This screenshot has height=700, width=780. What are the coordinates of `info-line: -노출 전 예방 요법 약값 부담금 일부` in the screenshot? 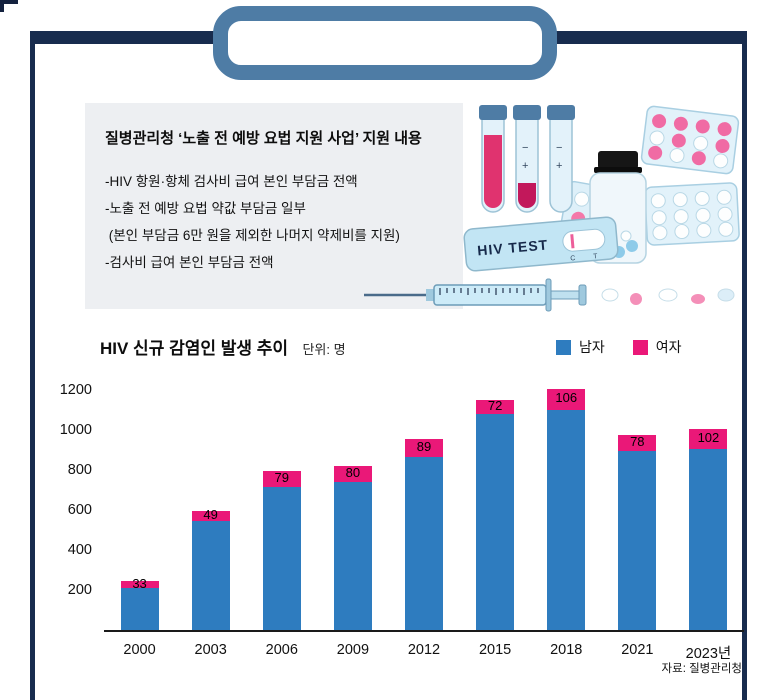 It's located at (205, 208).